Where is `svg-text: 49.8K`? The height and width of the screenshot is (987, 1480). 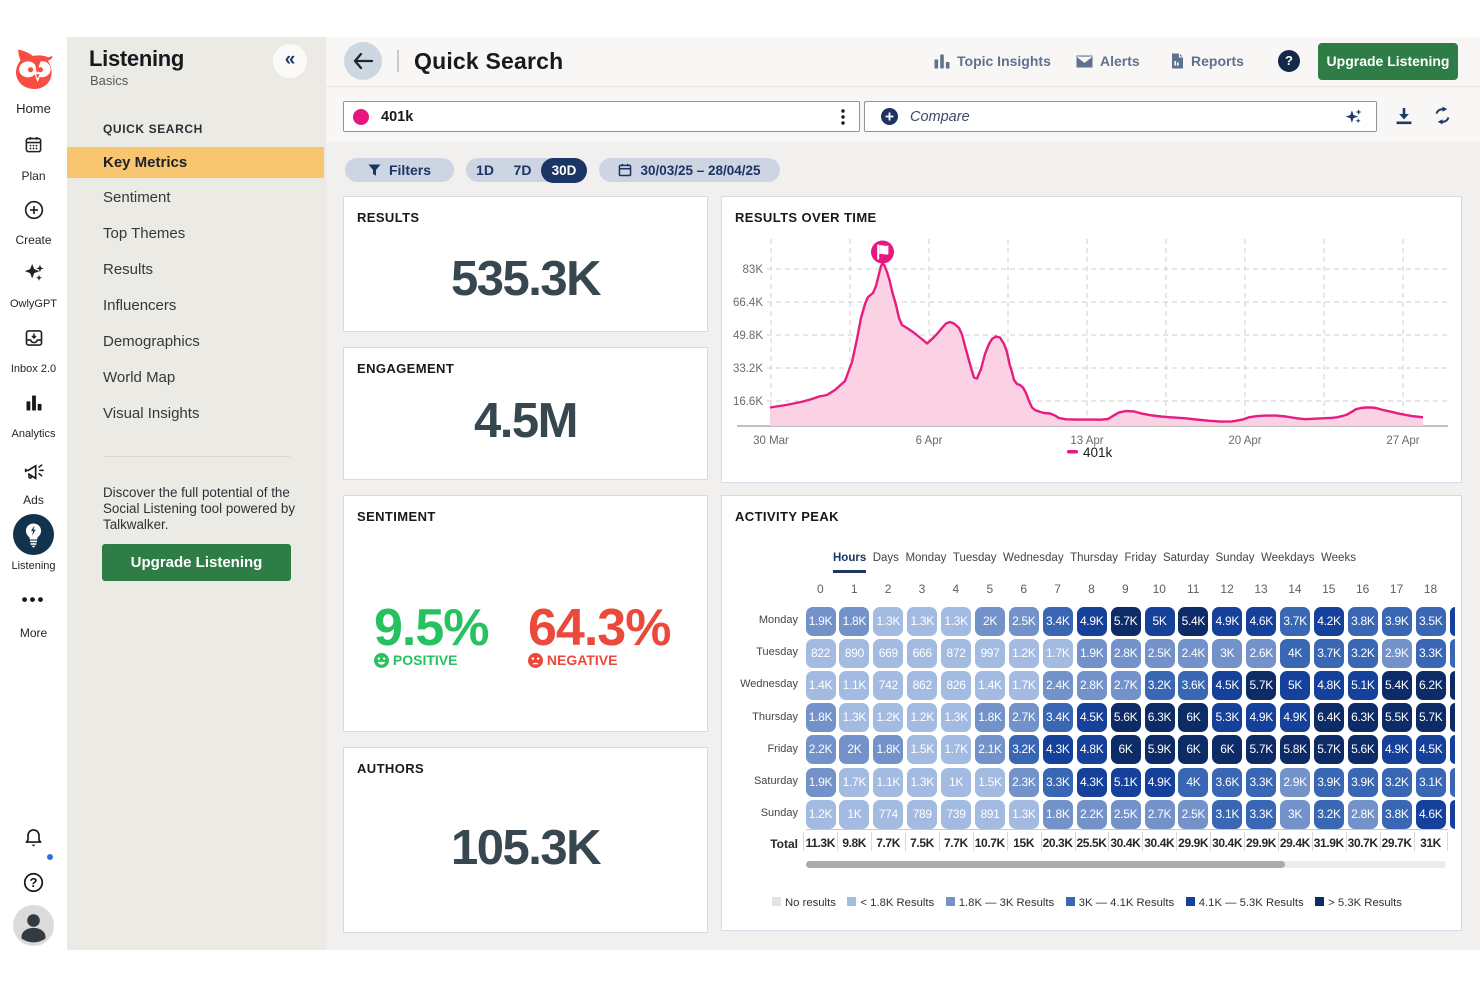
svg-text: 49.8K is located at coordinates (748, 336).